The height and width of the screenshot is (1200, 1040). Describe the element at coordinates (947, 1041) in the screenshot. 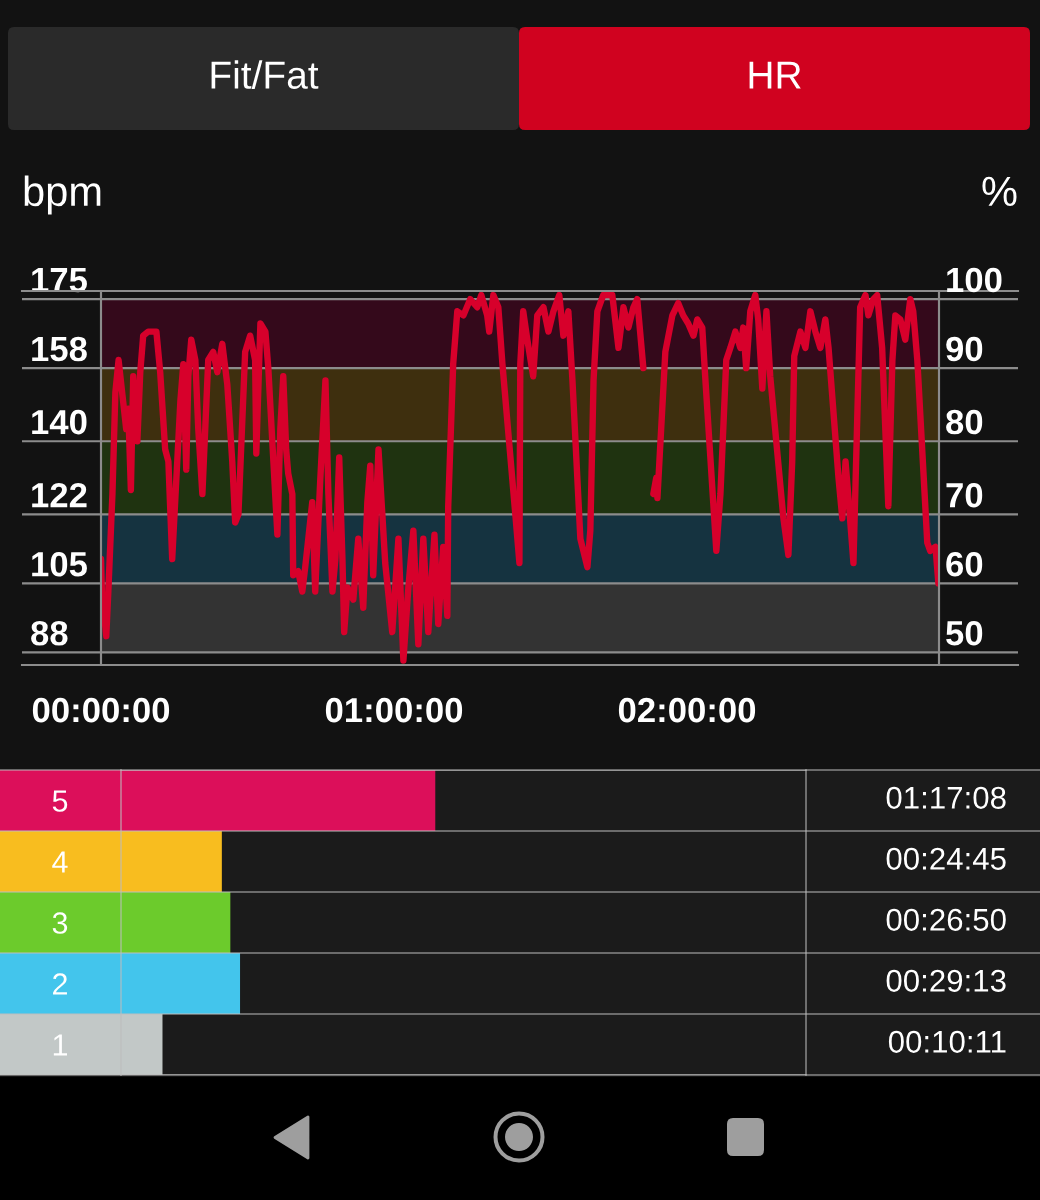

I see `data-label: 00:10:11` at that location.